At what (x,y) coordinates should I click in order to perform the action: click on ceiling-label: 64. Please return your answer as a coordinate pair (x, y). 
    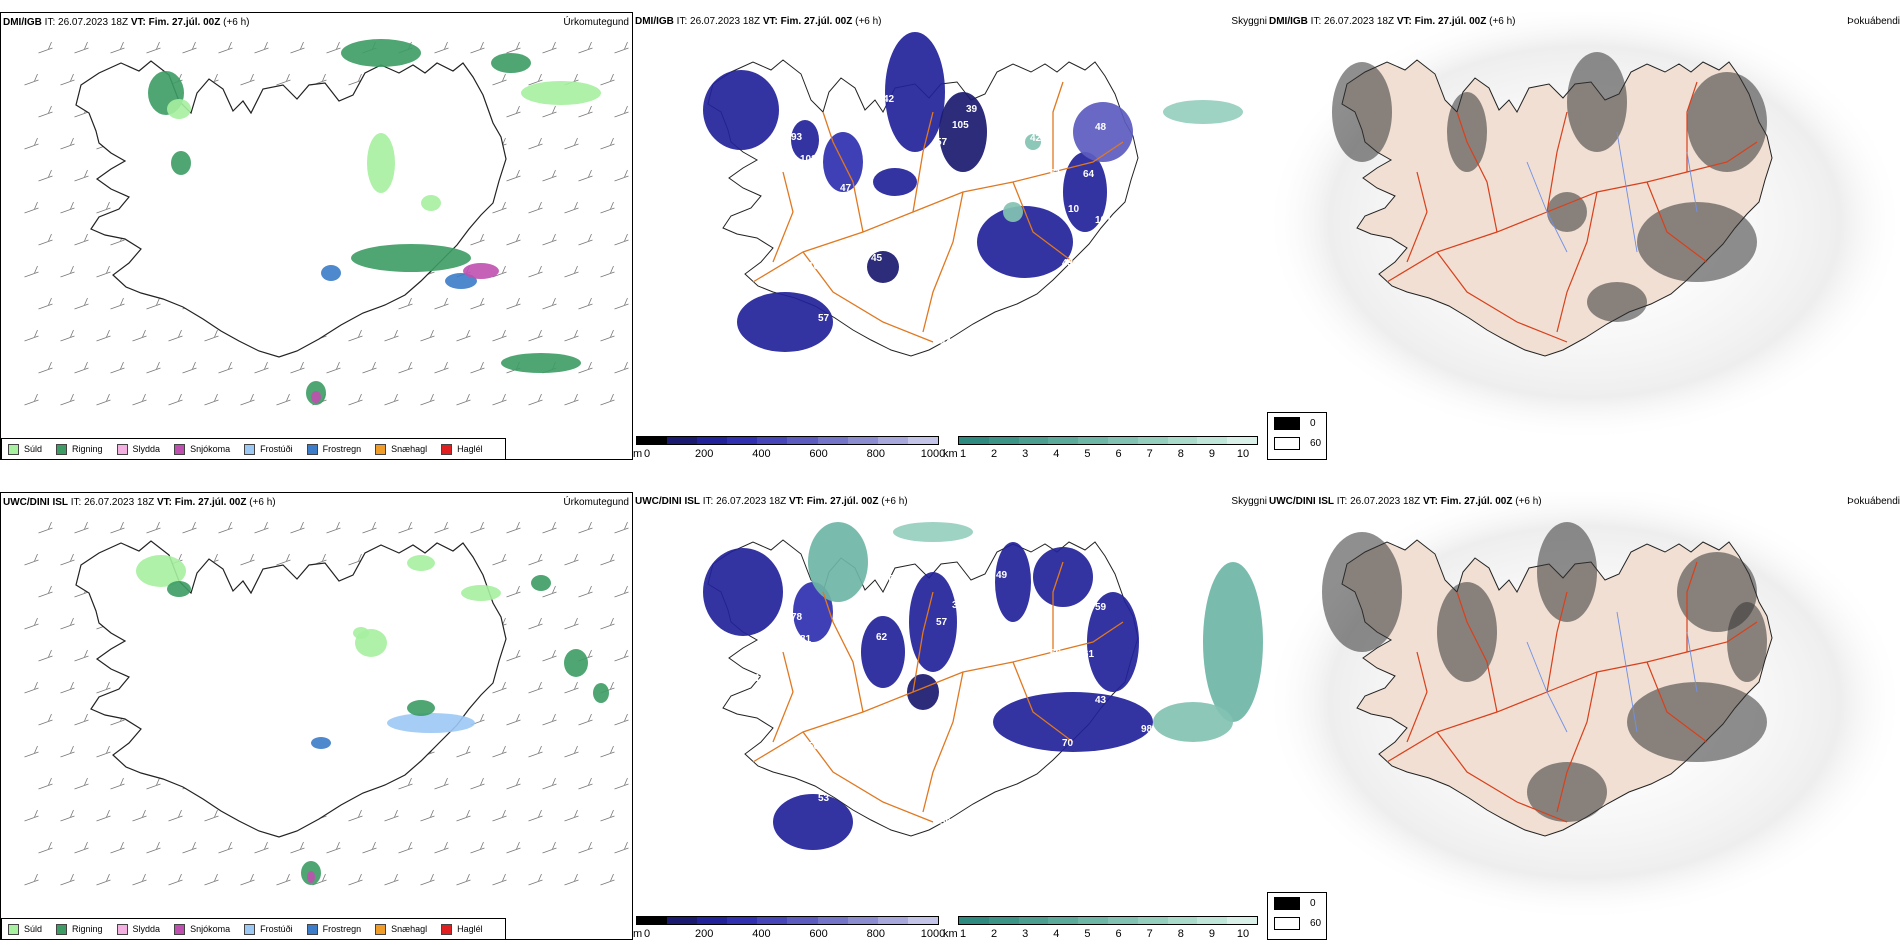
    Looking at the image, I should click on (1089, 174).